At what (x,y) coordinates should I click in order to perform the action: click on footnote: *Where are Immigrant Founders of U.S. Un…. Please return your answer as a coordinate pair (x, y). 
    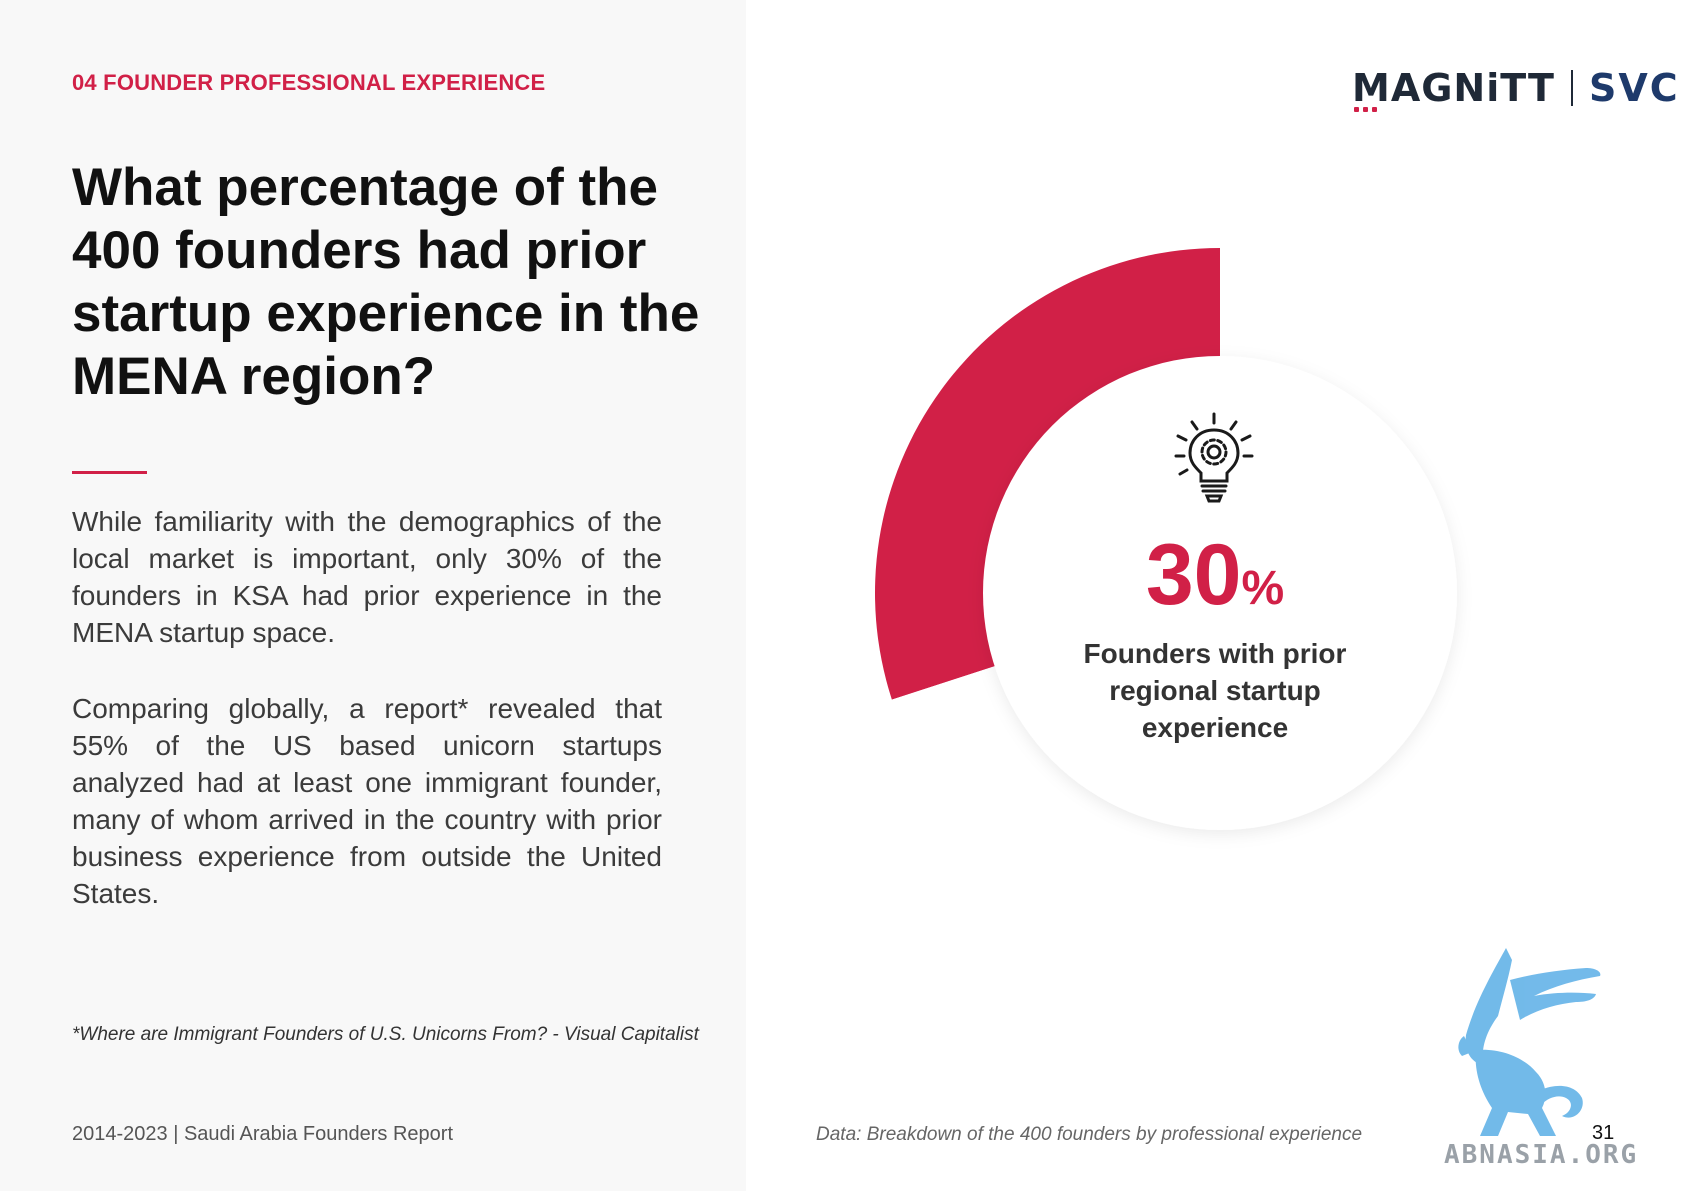
    Looking at the image, I should click on (385, 1034).